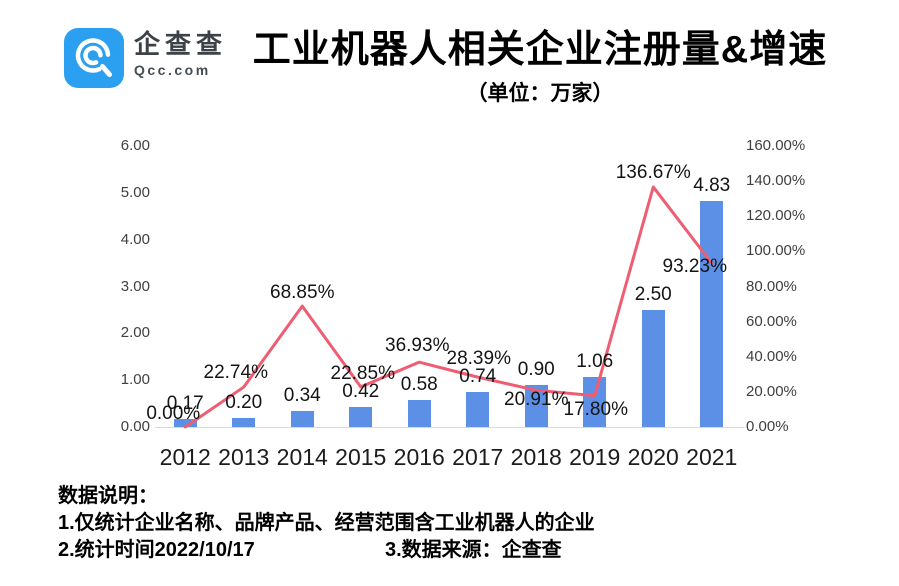 The height and width of the screenshot is (586, 899). Describe the element at coordinates (771, 391) in the screenshot. I see `right-tick: 20.00%` at that location.